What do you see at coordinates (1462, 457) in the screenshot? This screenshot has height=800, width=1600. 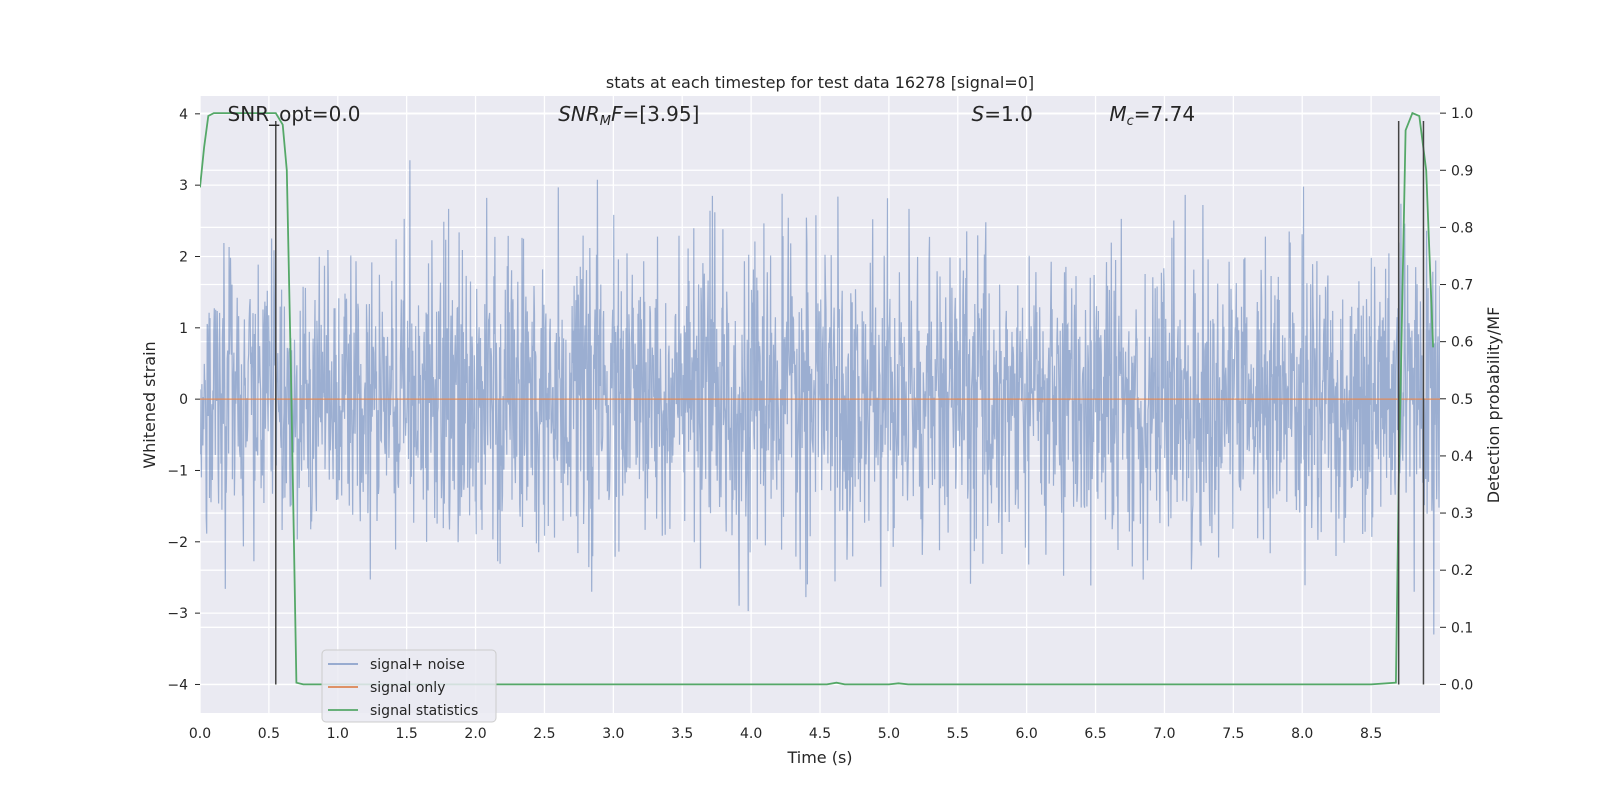 I see `y-right-tick-label: 0.4` at bounding box center [1462, 457].